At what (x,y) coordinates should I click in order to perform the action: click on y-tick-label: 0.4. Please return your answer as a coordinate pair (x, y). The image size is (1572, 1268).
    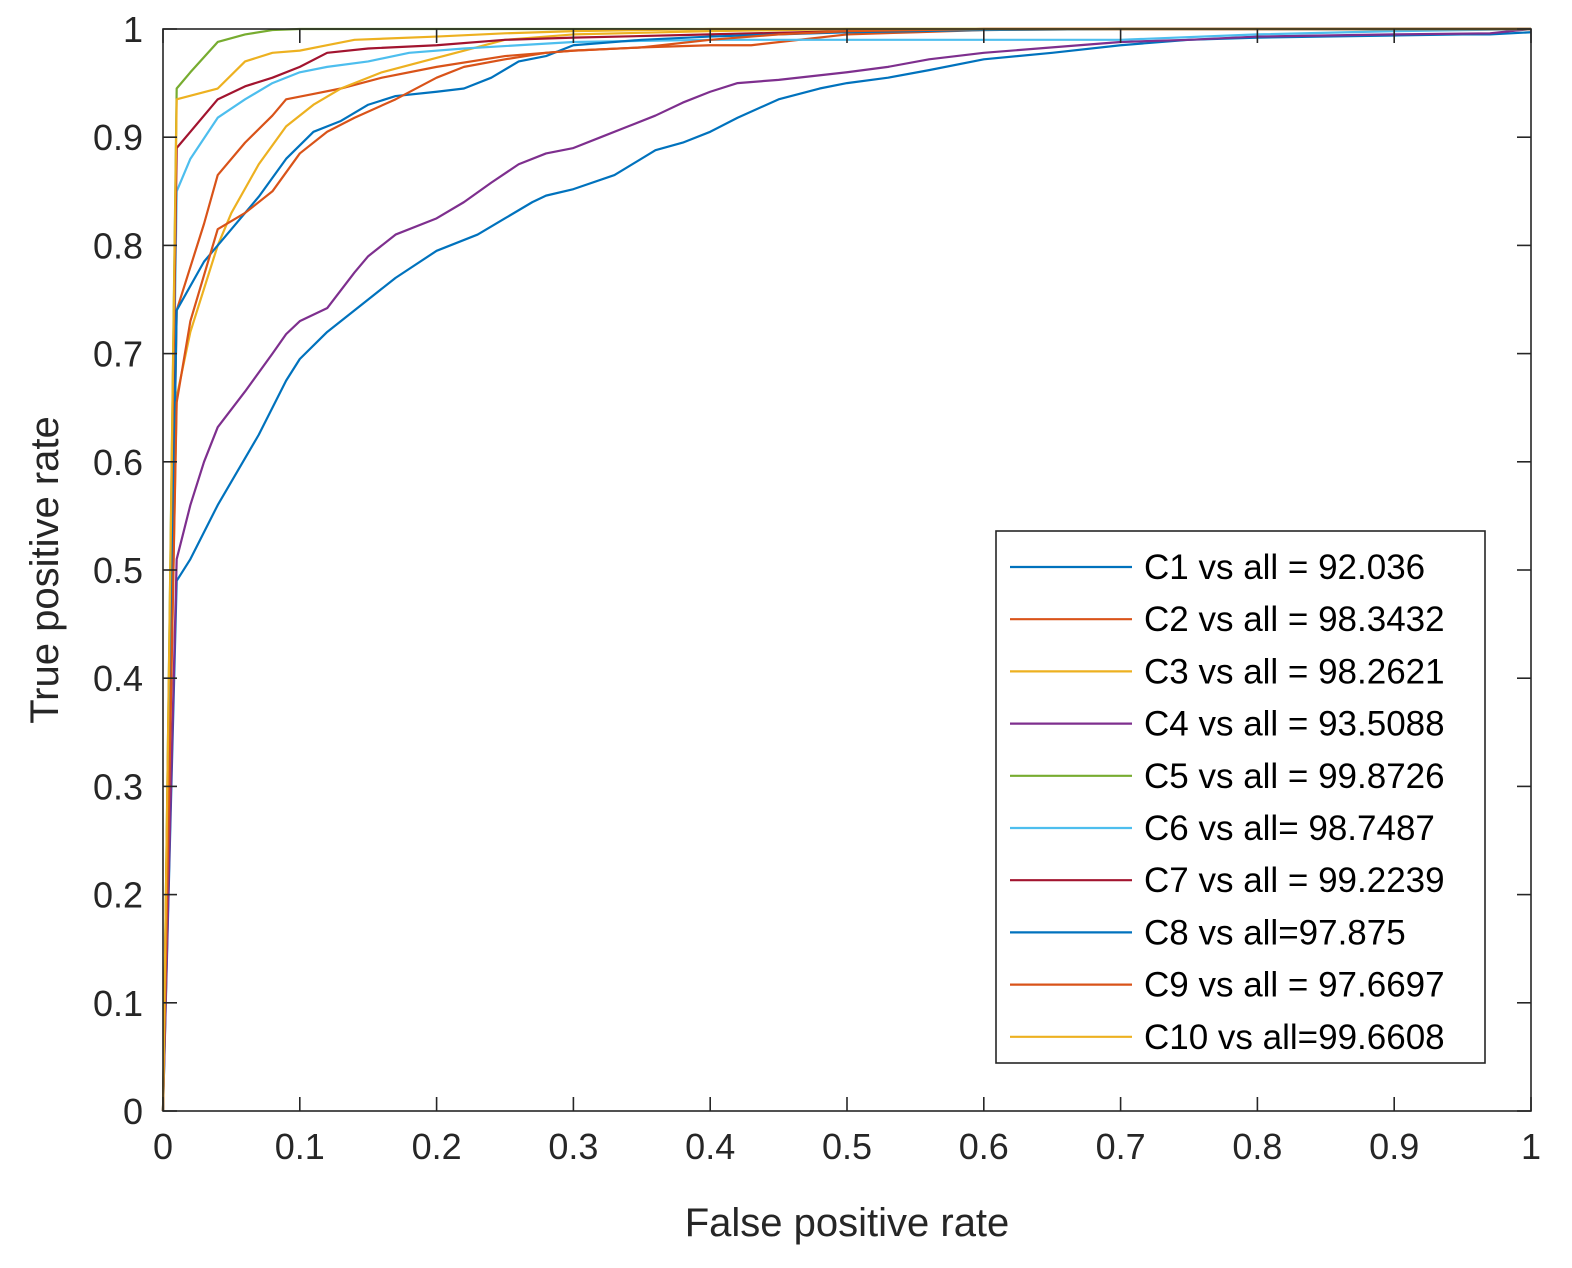
    Looking at the image, I should click on (118, 678).